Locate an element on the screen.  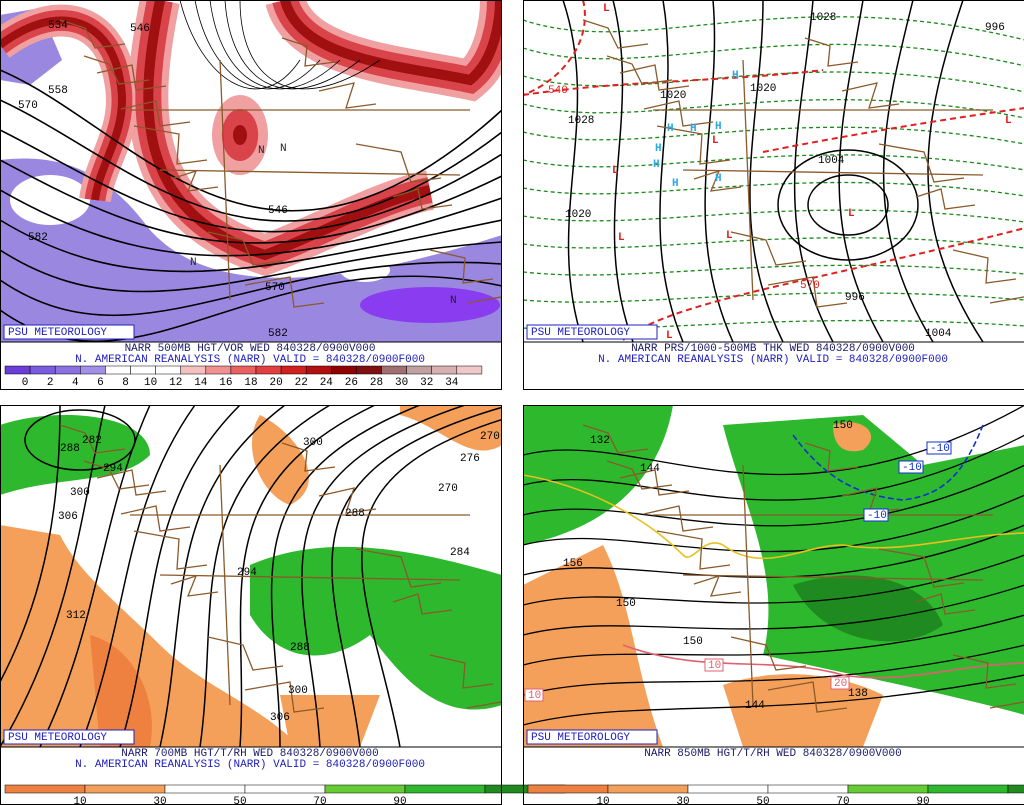
isobar is located at coordinates (848, 205).